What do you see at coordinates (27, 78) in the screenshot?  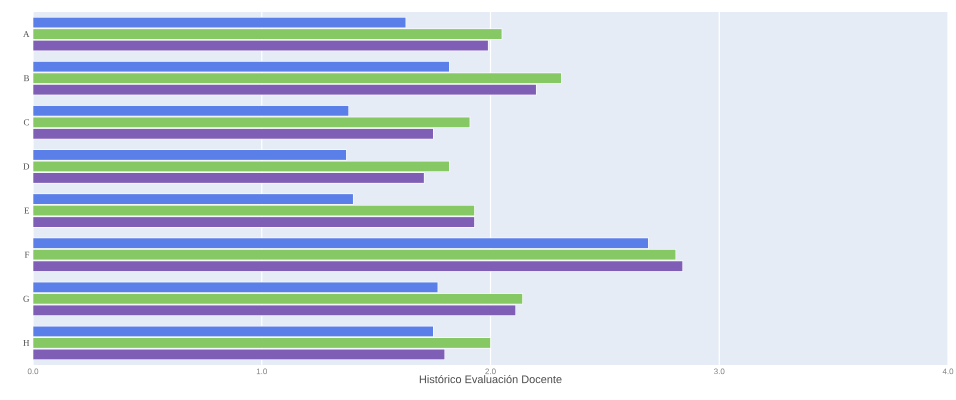 I see `y-tick-label: B` at bounding box center [27, 78].